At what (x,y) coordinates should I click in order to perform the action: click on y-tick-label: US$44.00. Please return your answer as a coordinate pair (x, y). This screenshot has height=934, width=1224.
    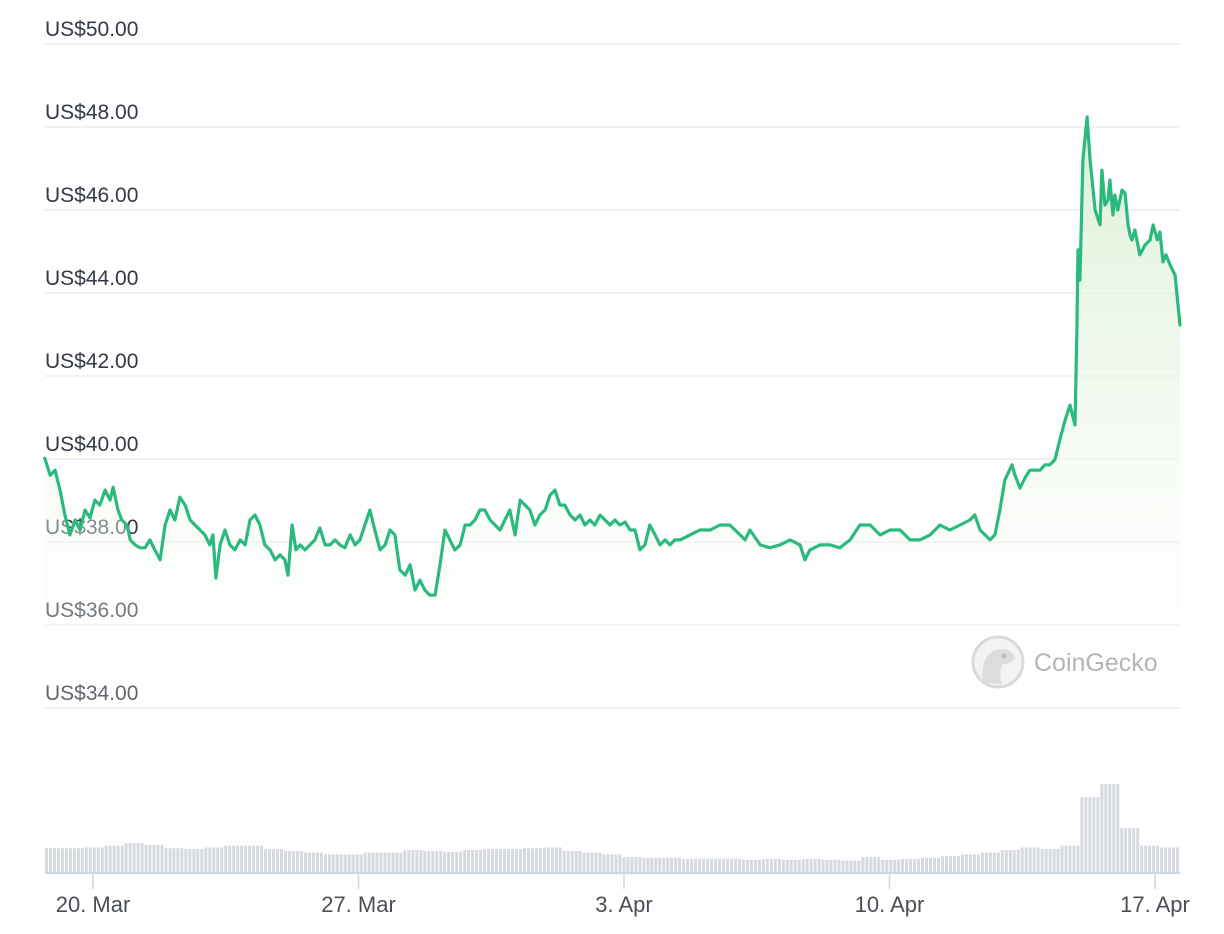
    Looking at the image, I should click on (91, 278).